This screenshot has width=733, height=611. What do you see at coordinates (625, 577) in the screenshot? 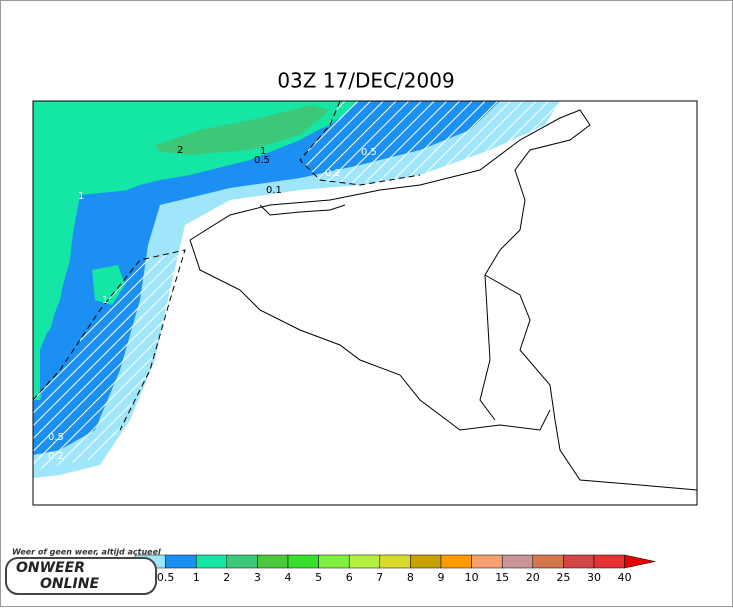
I see `colorbar-label: 40` at bounding box center [625, 577].